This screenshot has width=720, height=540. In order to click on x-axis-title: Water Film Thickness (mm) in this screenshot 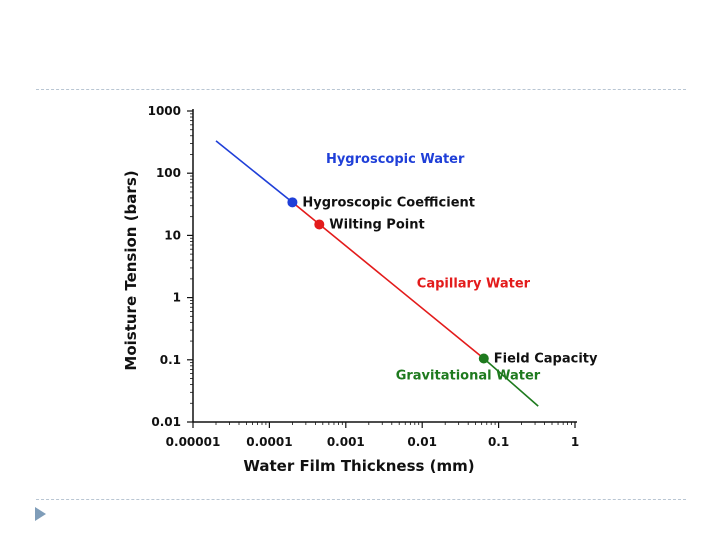, I will do `click(358, 466)`.